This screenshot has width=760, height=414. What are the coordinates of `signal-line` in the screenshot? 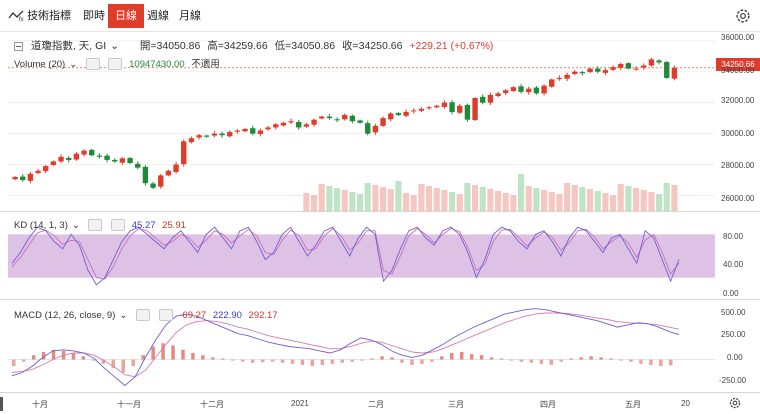 It's located at (345, 345).